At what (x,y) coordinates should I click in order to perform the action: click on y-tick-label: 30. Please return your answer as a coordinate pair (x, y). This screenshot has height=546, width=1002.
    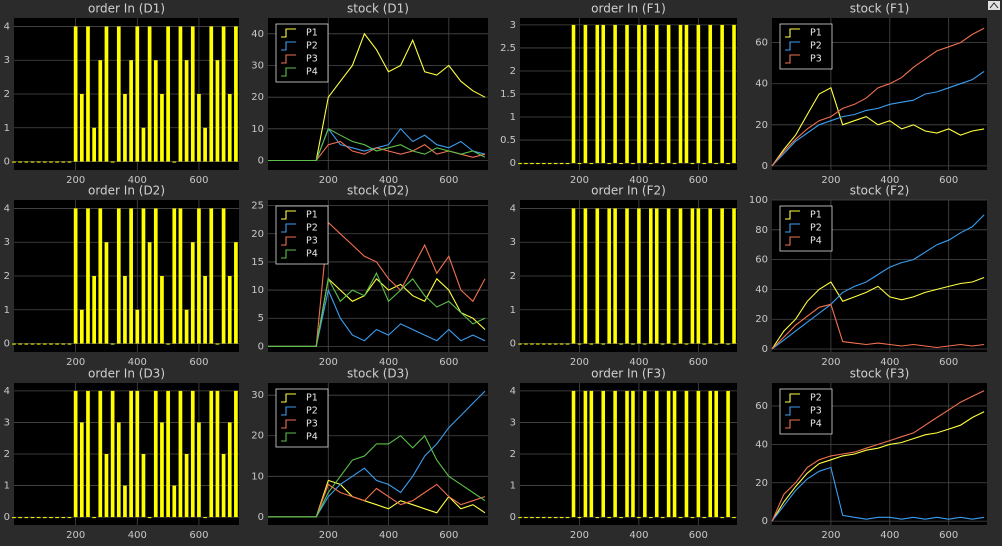
    Looking at the image, I should click on (257, 395).